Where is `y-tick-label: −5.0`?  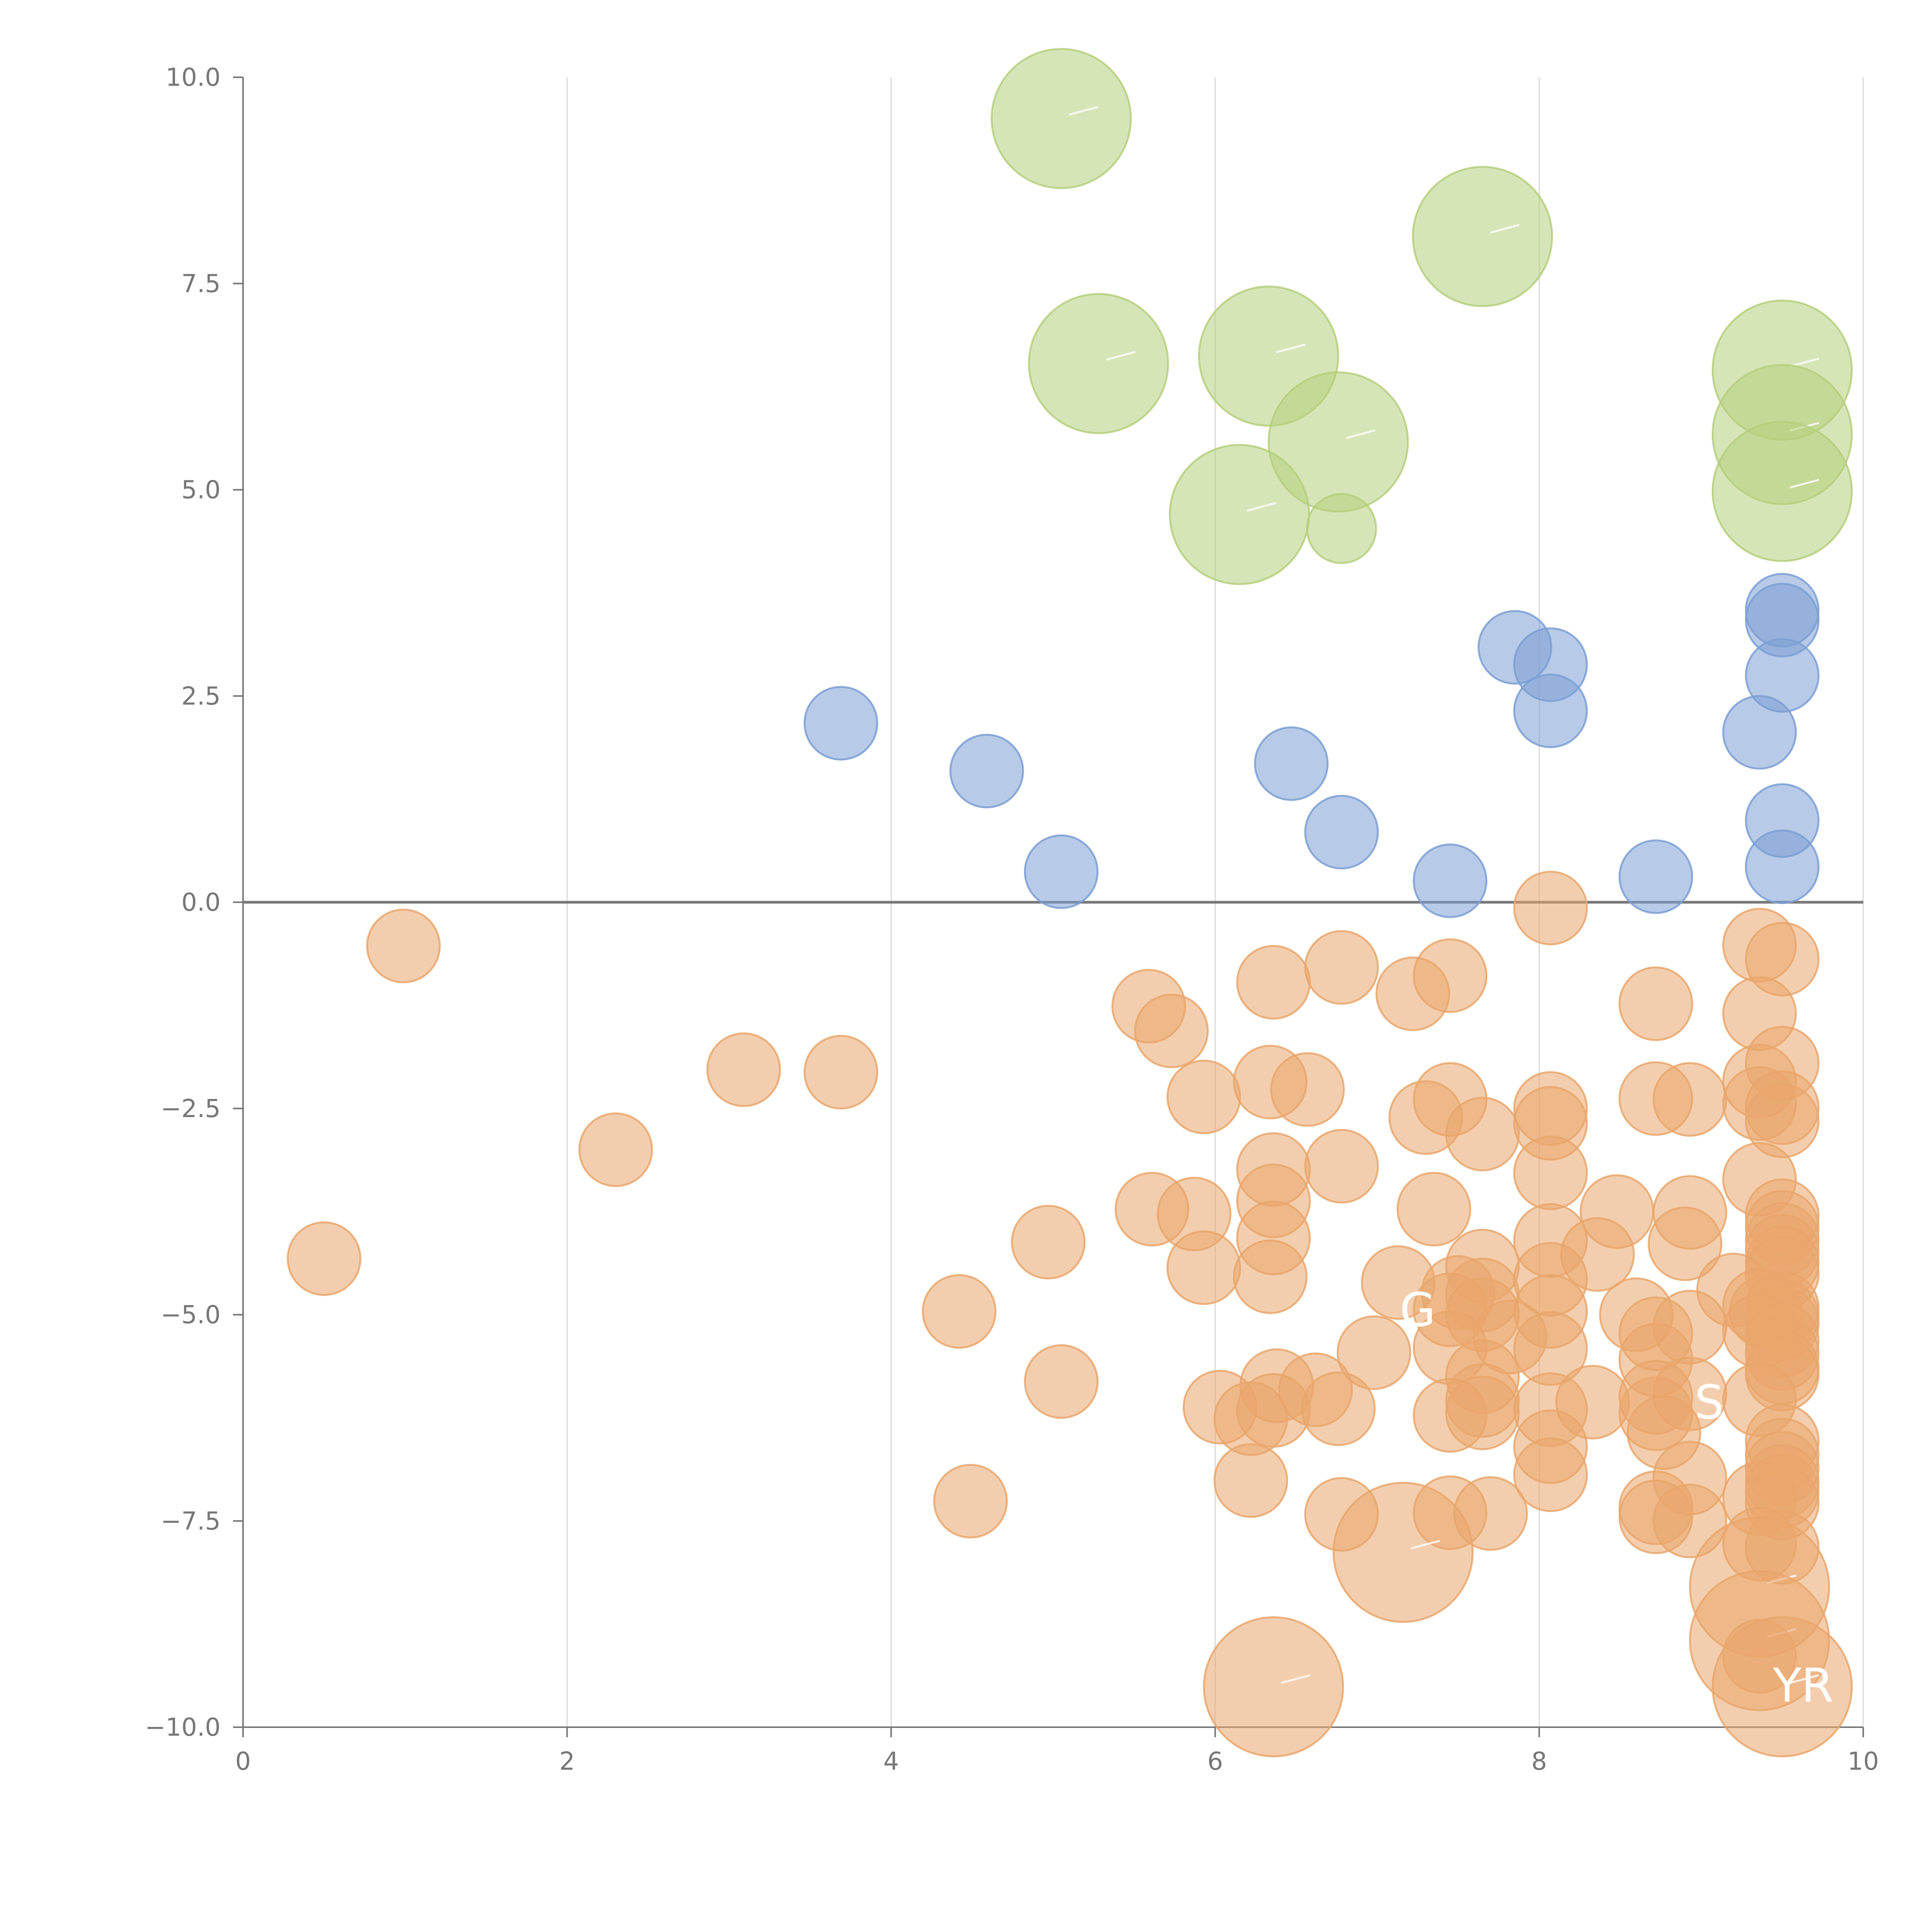
y-tick-label: −5.0 is located at coordinates (191, 1315).